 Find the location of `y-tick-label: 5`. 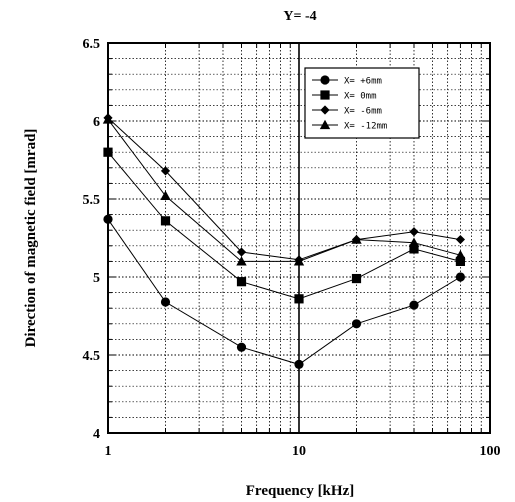

y-tick-label: 5 is located at coordinates (96, 278).